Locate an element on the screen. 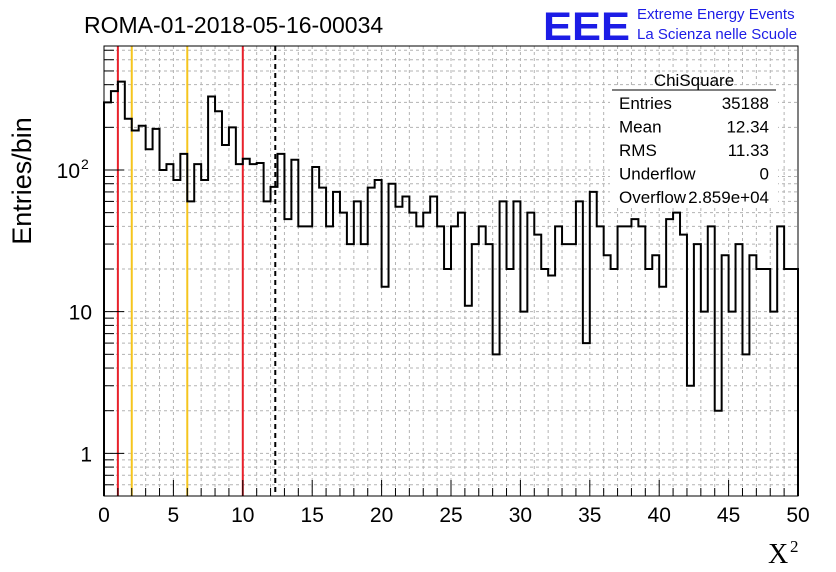  stats-value: 12.34 is located at coordinates (747, 127).